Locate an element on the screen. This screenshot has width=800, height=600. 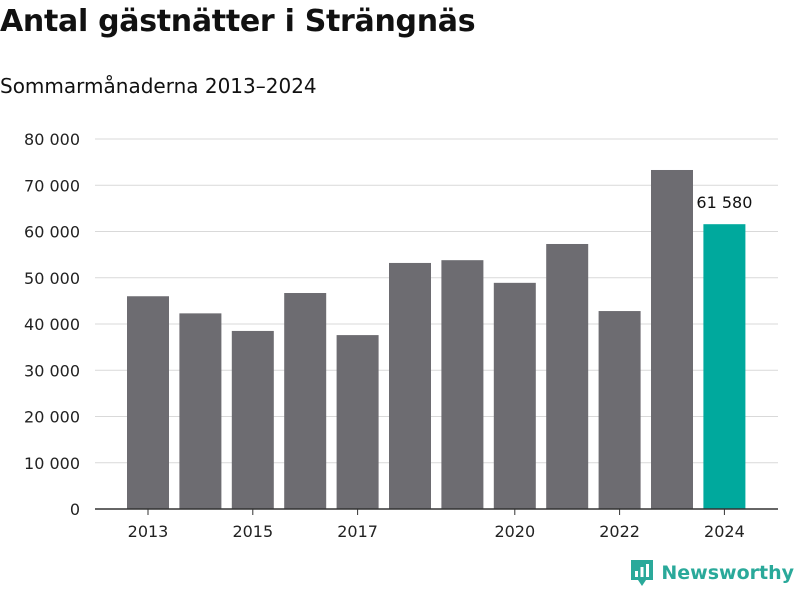
bar-2017 is located at coordinates (357, 422).